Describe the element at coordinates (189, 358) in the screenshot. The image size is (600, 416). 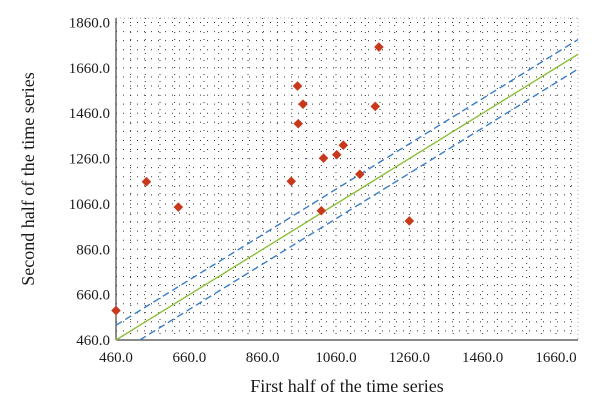
I see `x-tick-label: 660.0` at that location.